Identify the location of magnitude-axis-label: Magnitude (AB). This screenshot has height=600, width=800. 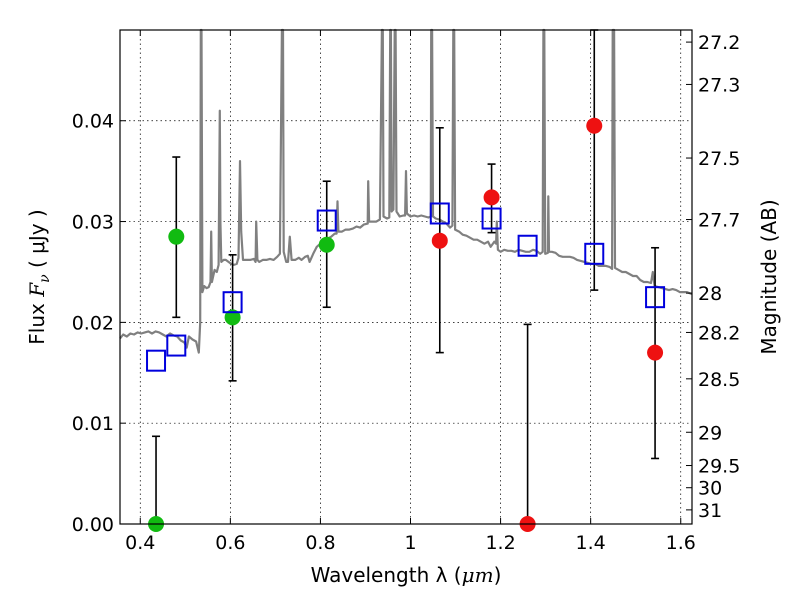
(769, 276).